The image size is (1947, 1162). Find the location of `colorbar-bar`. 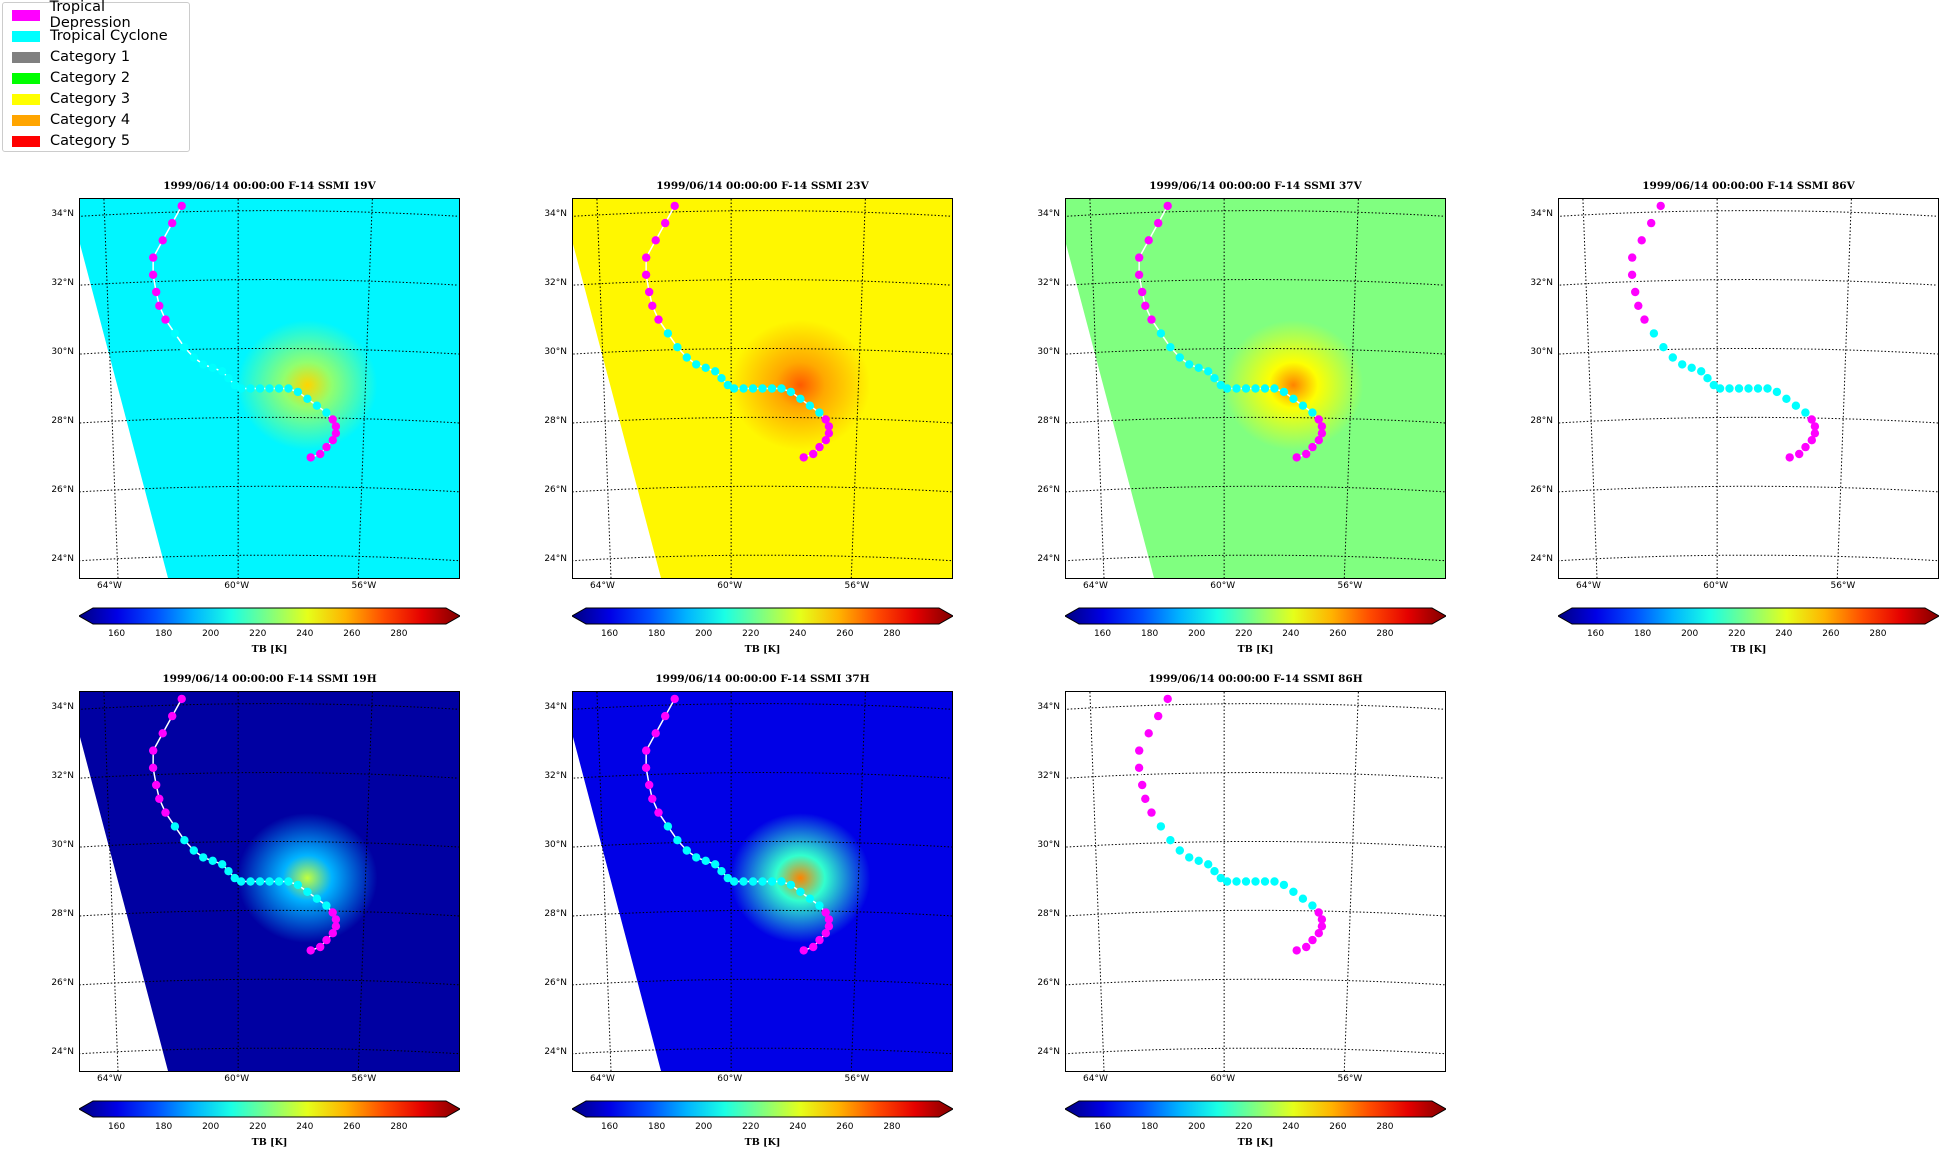

colorbar-bar is located at coordinates (762, 1109).